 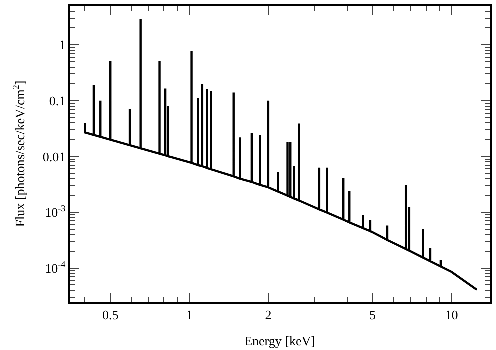 I want to click on x-tick-label: 1, so click(x=189, y=314).